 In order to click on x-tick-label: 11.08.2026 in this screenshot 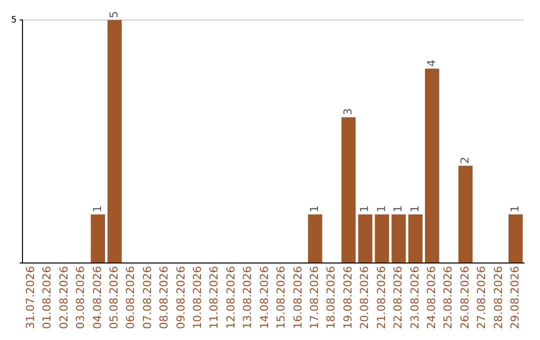, I will do `click(214, 298)`.